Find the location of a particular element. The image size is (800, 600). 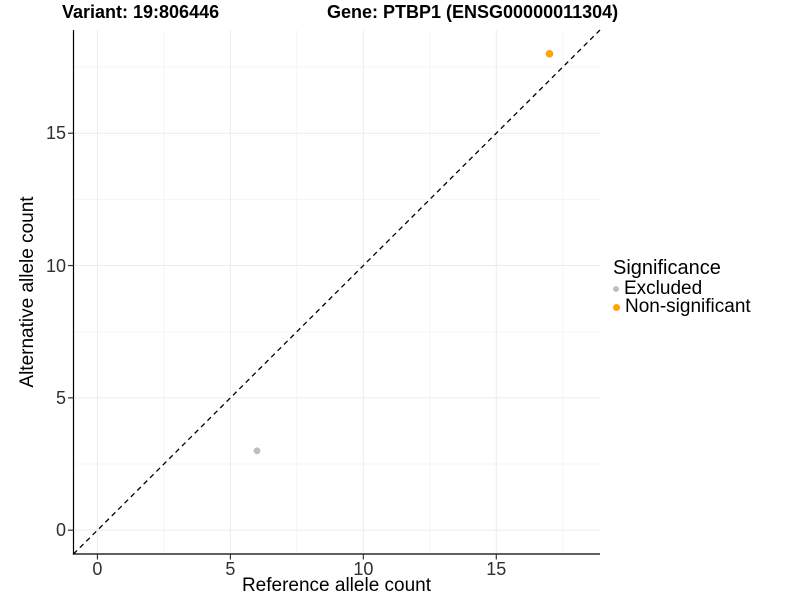

legend-item: Excluded is located at coordinates (682, 288).